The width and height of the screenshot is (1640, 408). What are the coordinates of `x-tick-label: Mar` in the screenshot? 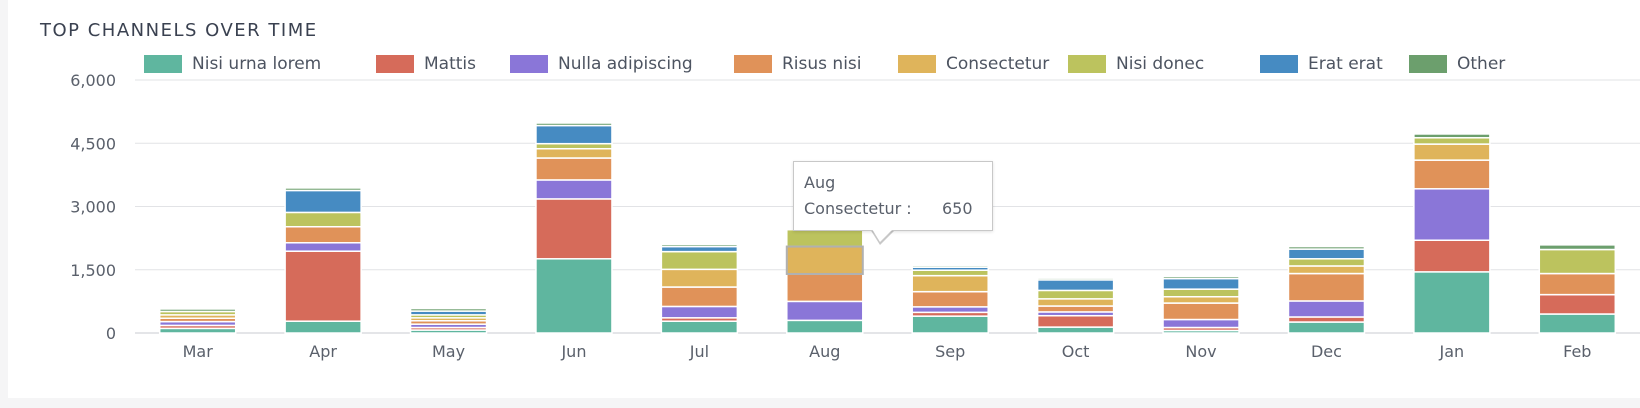 It's located at (198, 351).